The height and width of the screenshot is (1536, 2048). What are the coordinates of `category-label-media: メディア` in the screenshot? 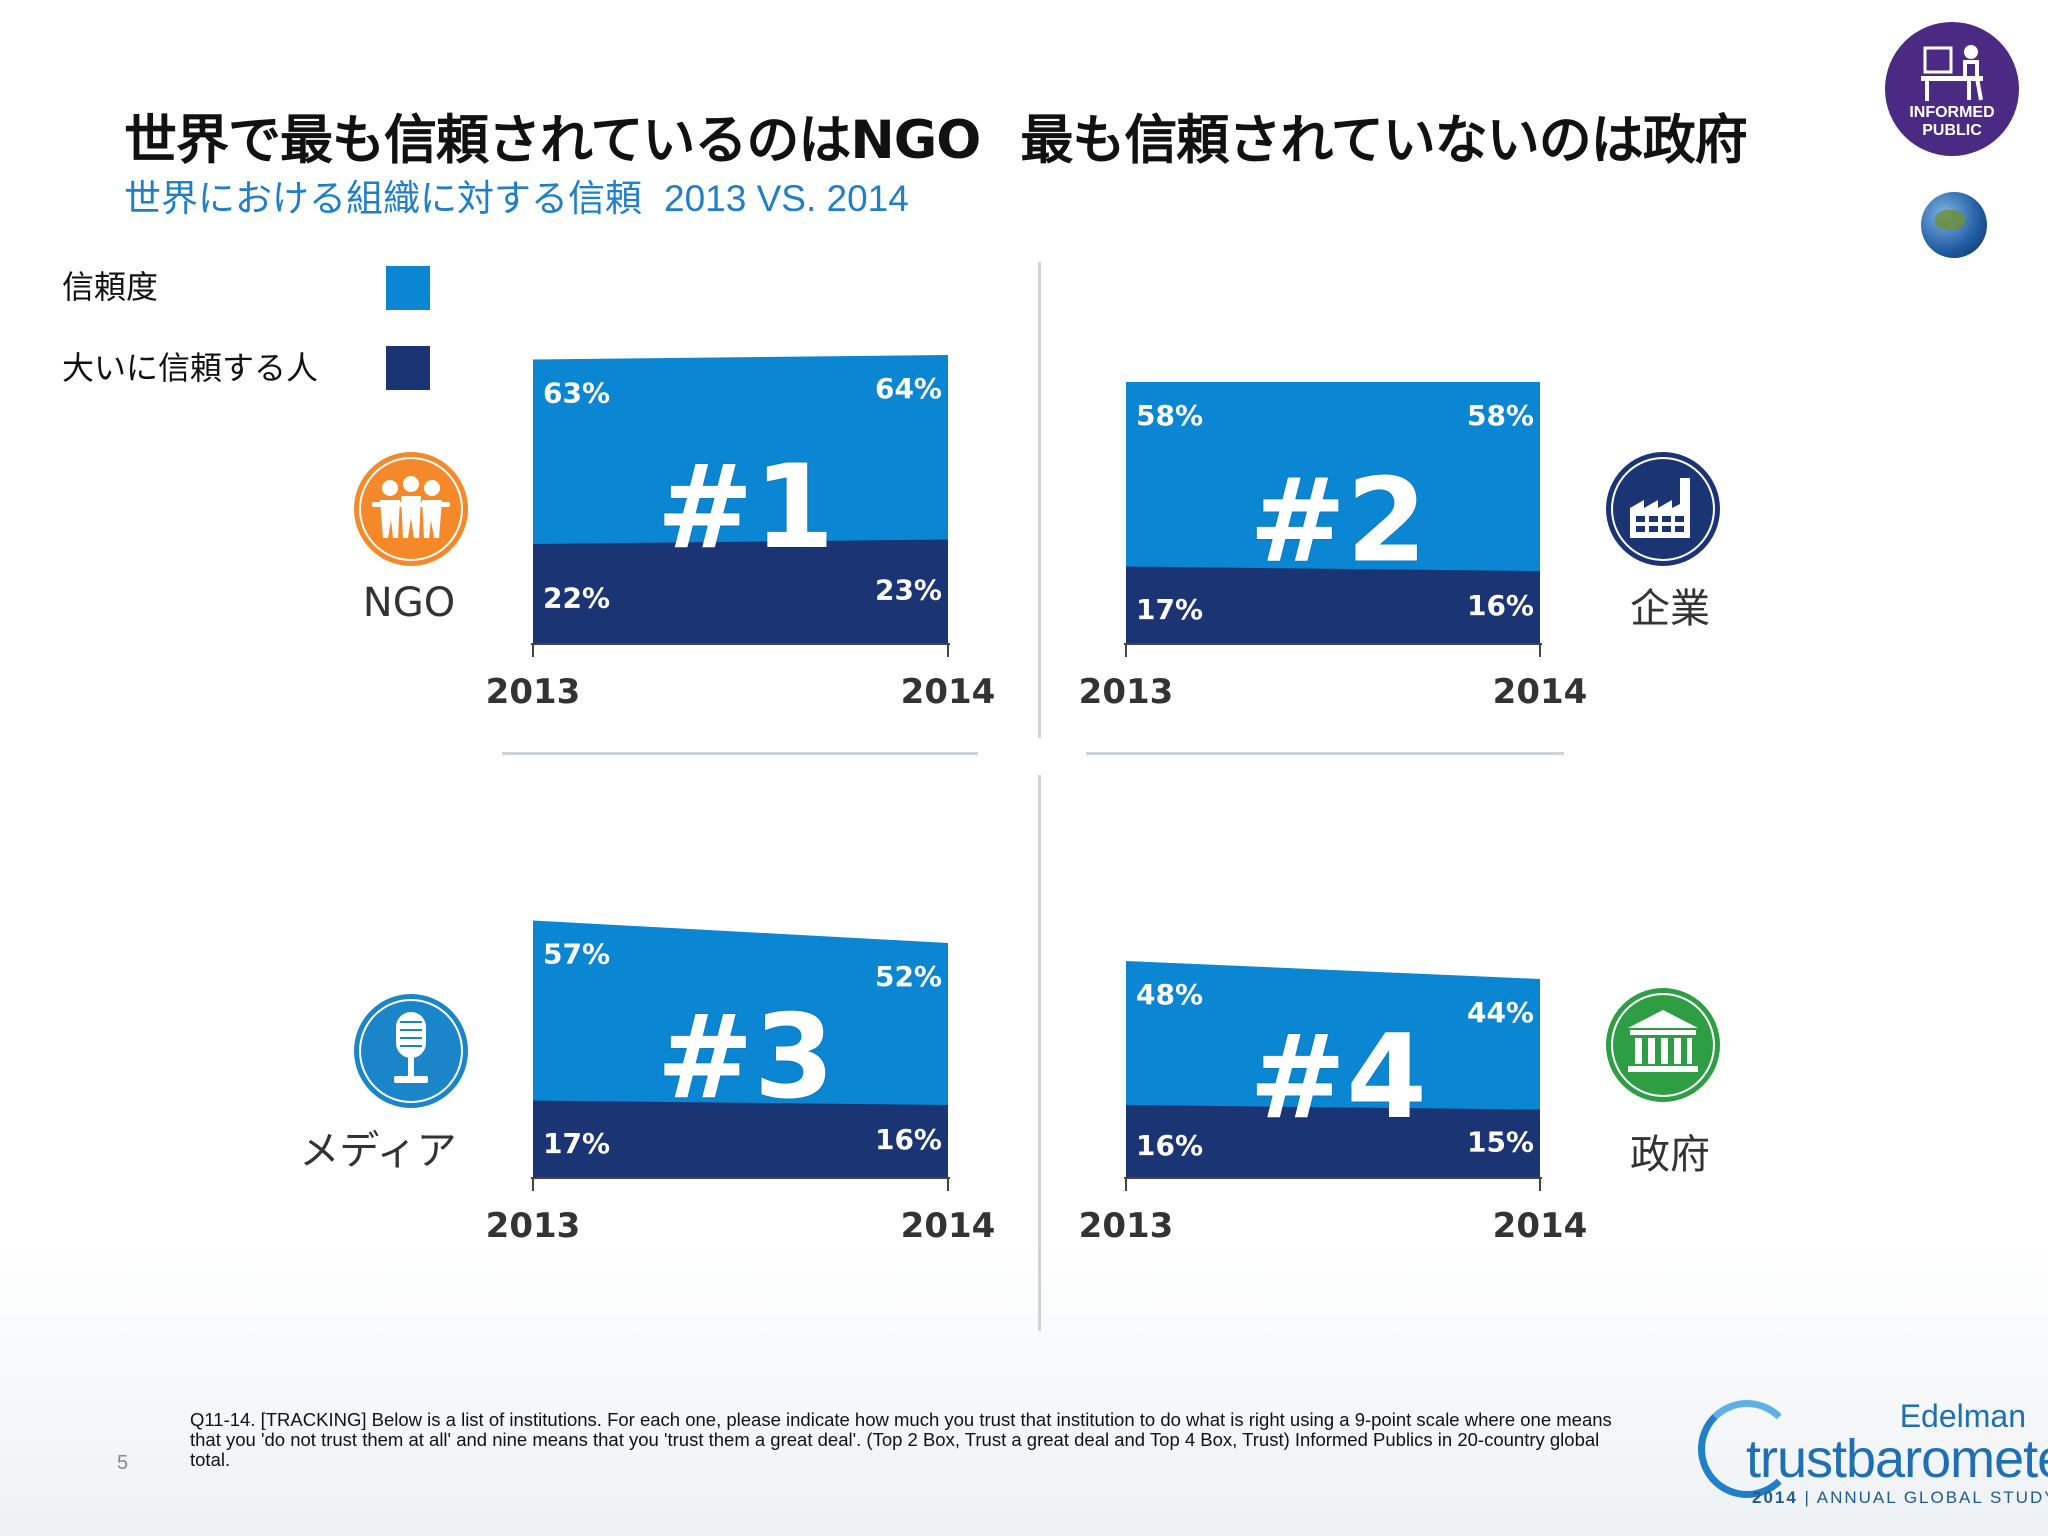 It's located at (378, 1151).